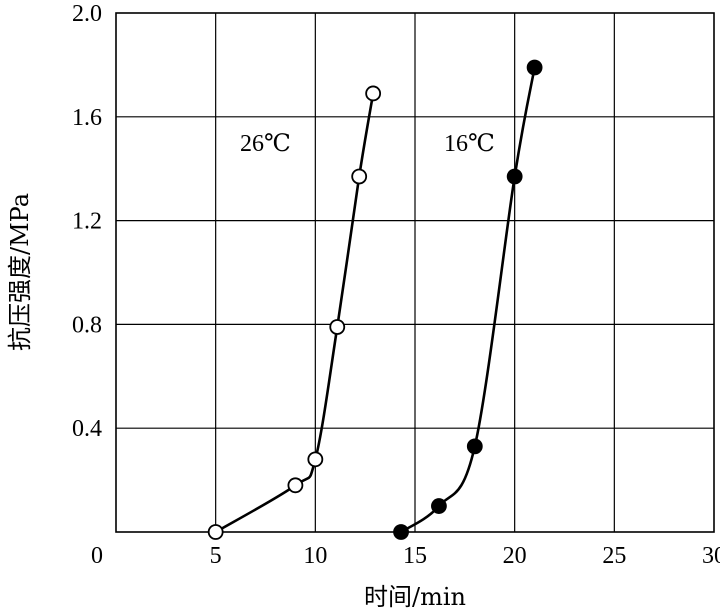 The width and height of the screenshot is (720, 611). I want to click on x-tick-label: 20, so click(515, 556).